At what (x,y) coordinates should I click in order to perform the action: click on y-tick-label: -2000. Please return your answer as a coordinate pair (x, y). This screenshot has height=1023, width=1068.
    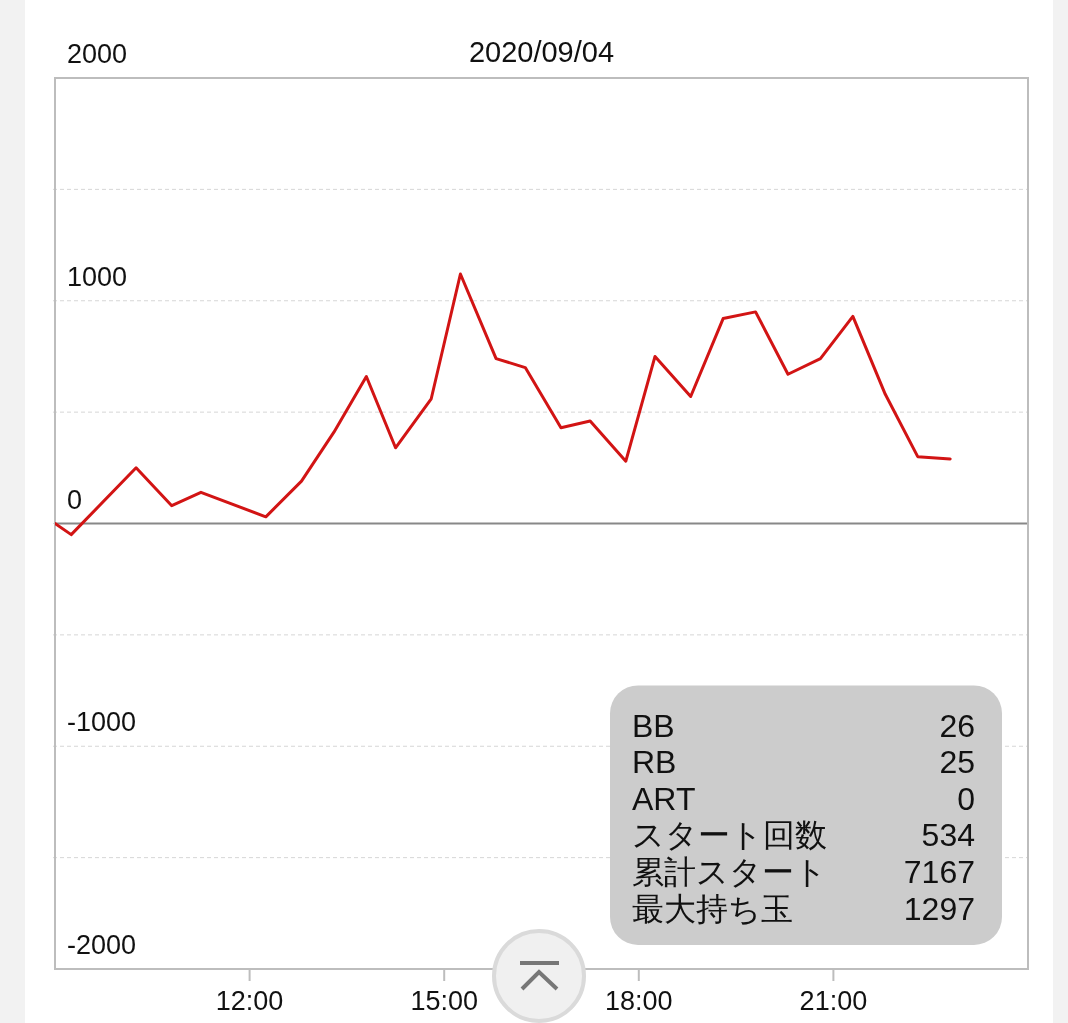
    Looking at the image, I should click on (102, 945).